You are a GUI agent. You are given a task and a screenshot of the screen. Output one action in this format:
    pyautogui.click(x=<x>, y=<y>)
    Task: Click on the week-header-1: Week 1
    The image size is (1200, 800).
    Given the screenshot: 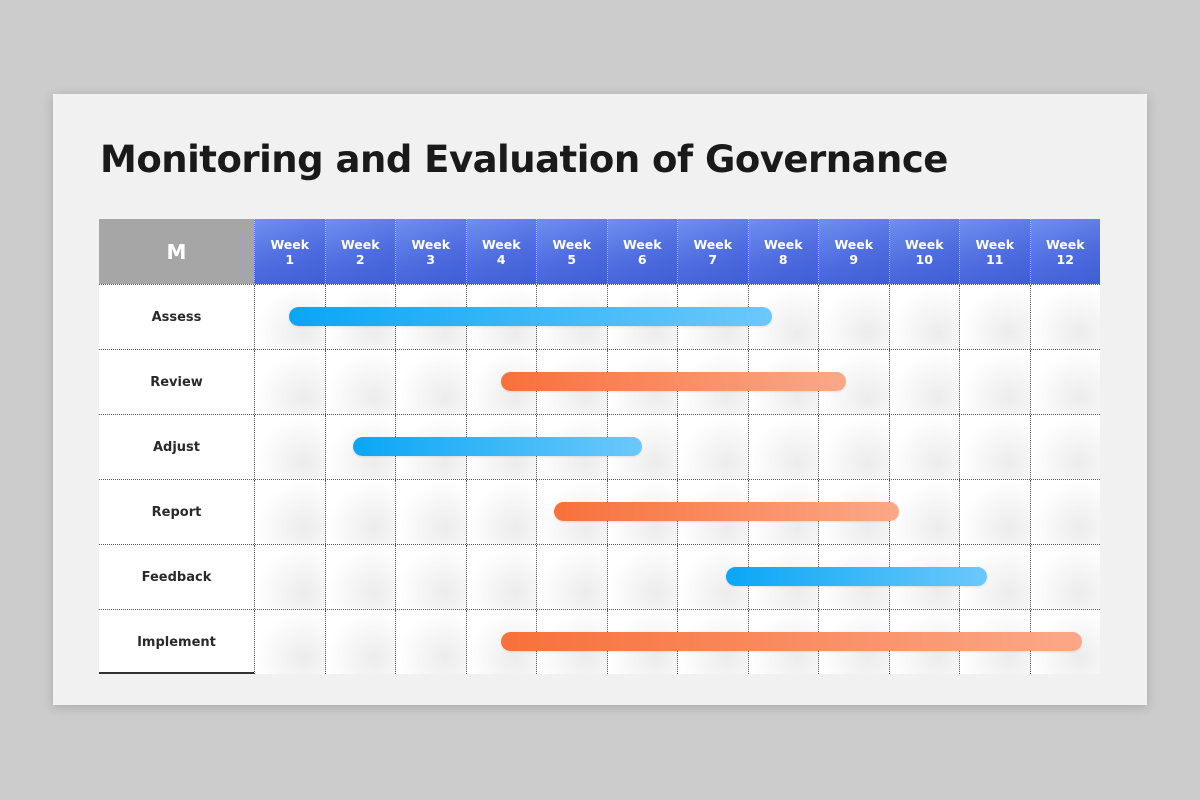 What is the action you would take?
    pyautogui.click(x=289, y=251)
    